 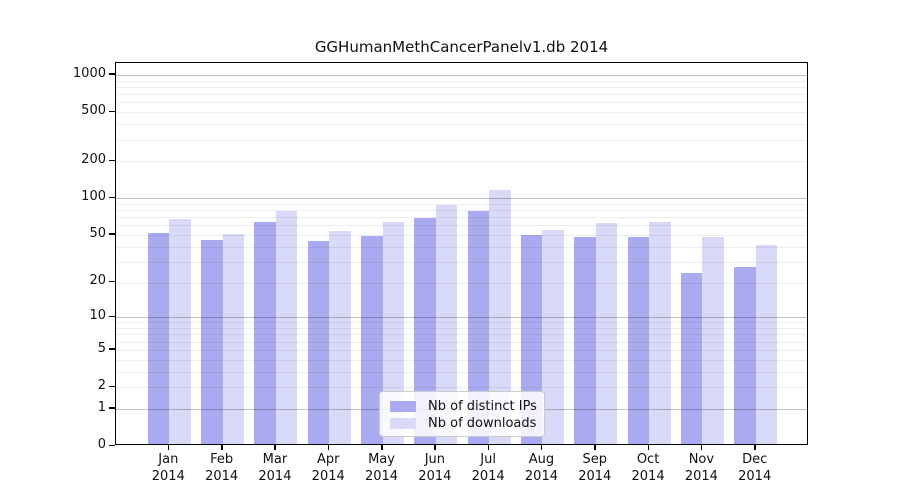 I want to click on x-tick-month: Nov, so click(x=701, y=459).